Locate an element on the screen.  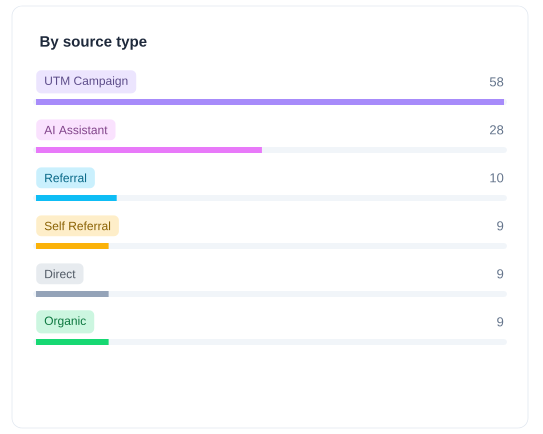
y-tick-label: Self Referral is located at coordinates (77, 225).